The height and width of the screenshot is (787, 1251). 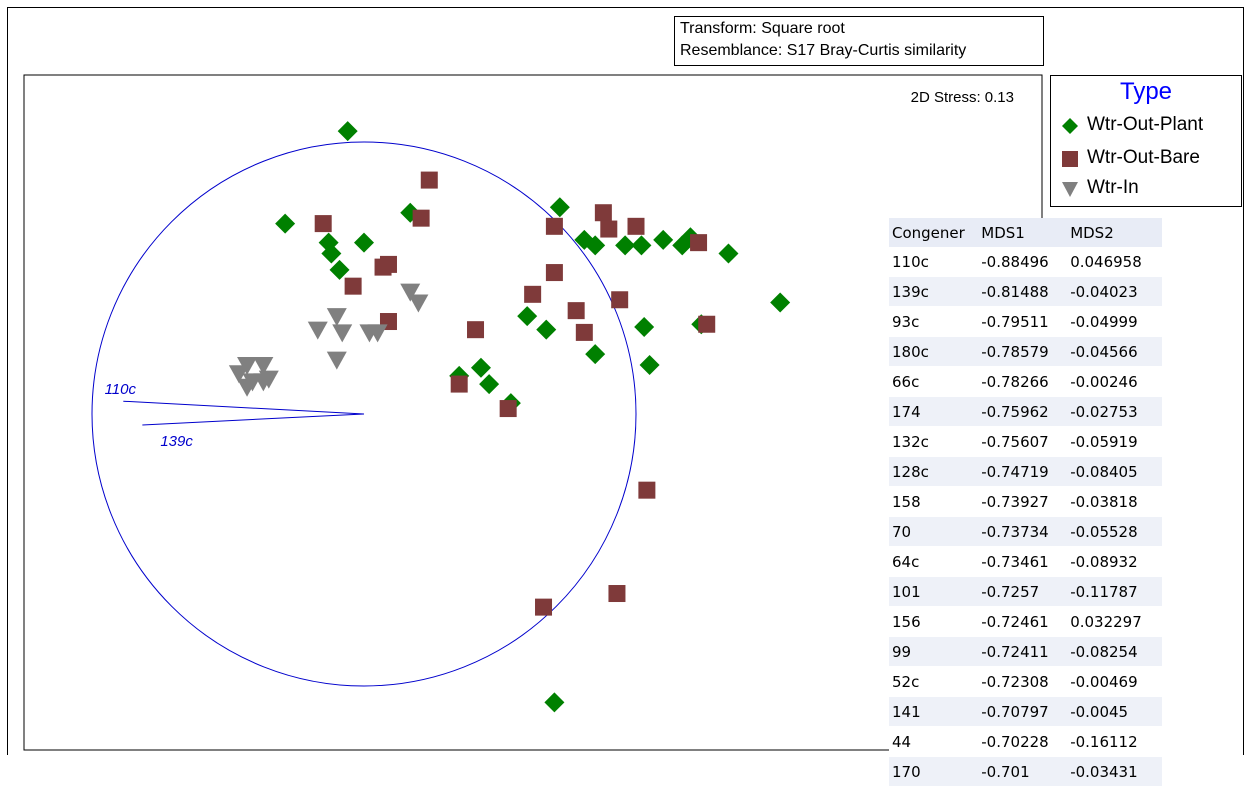 I want to click on table-cell-mds2: -0.16112, so click(x=1114, y=741).